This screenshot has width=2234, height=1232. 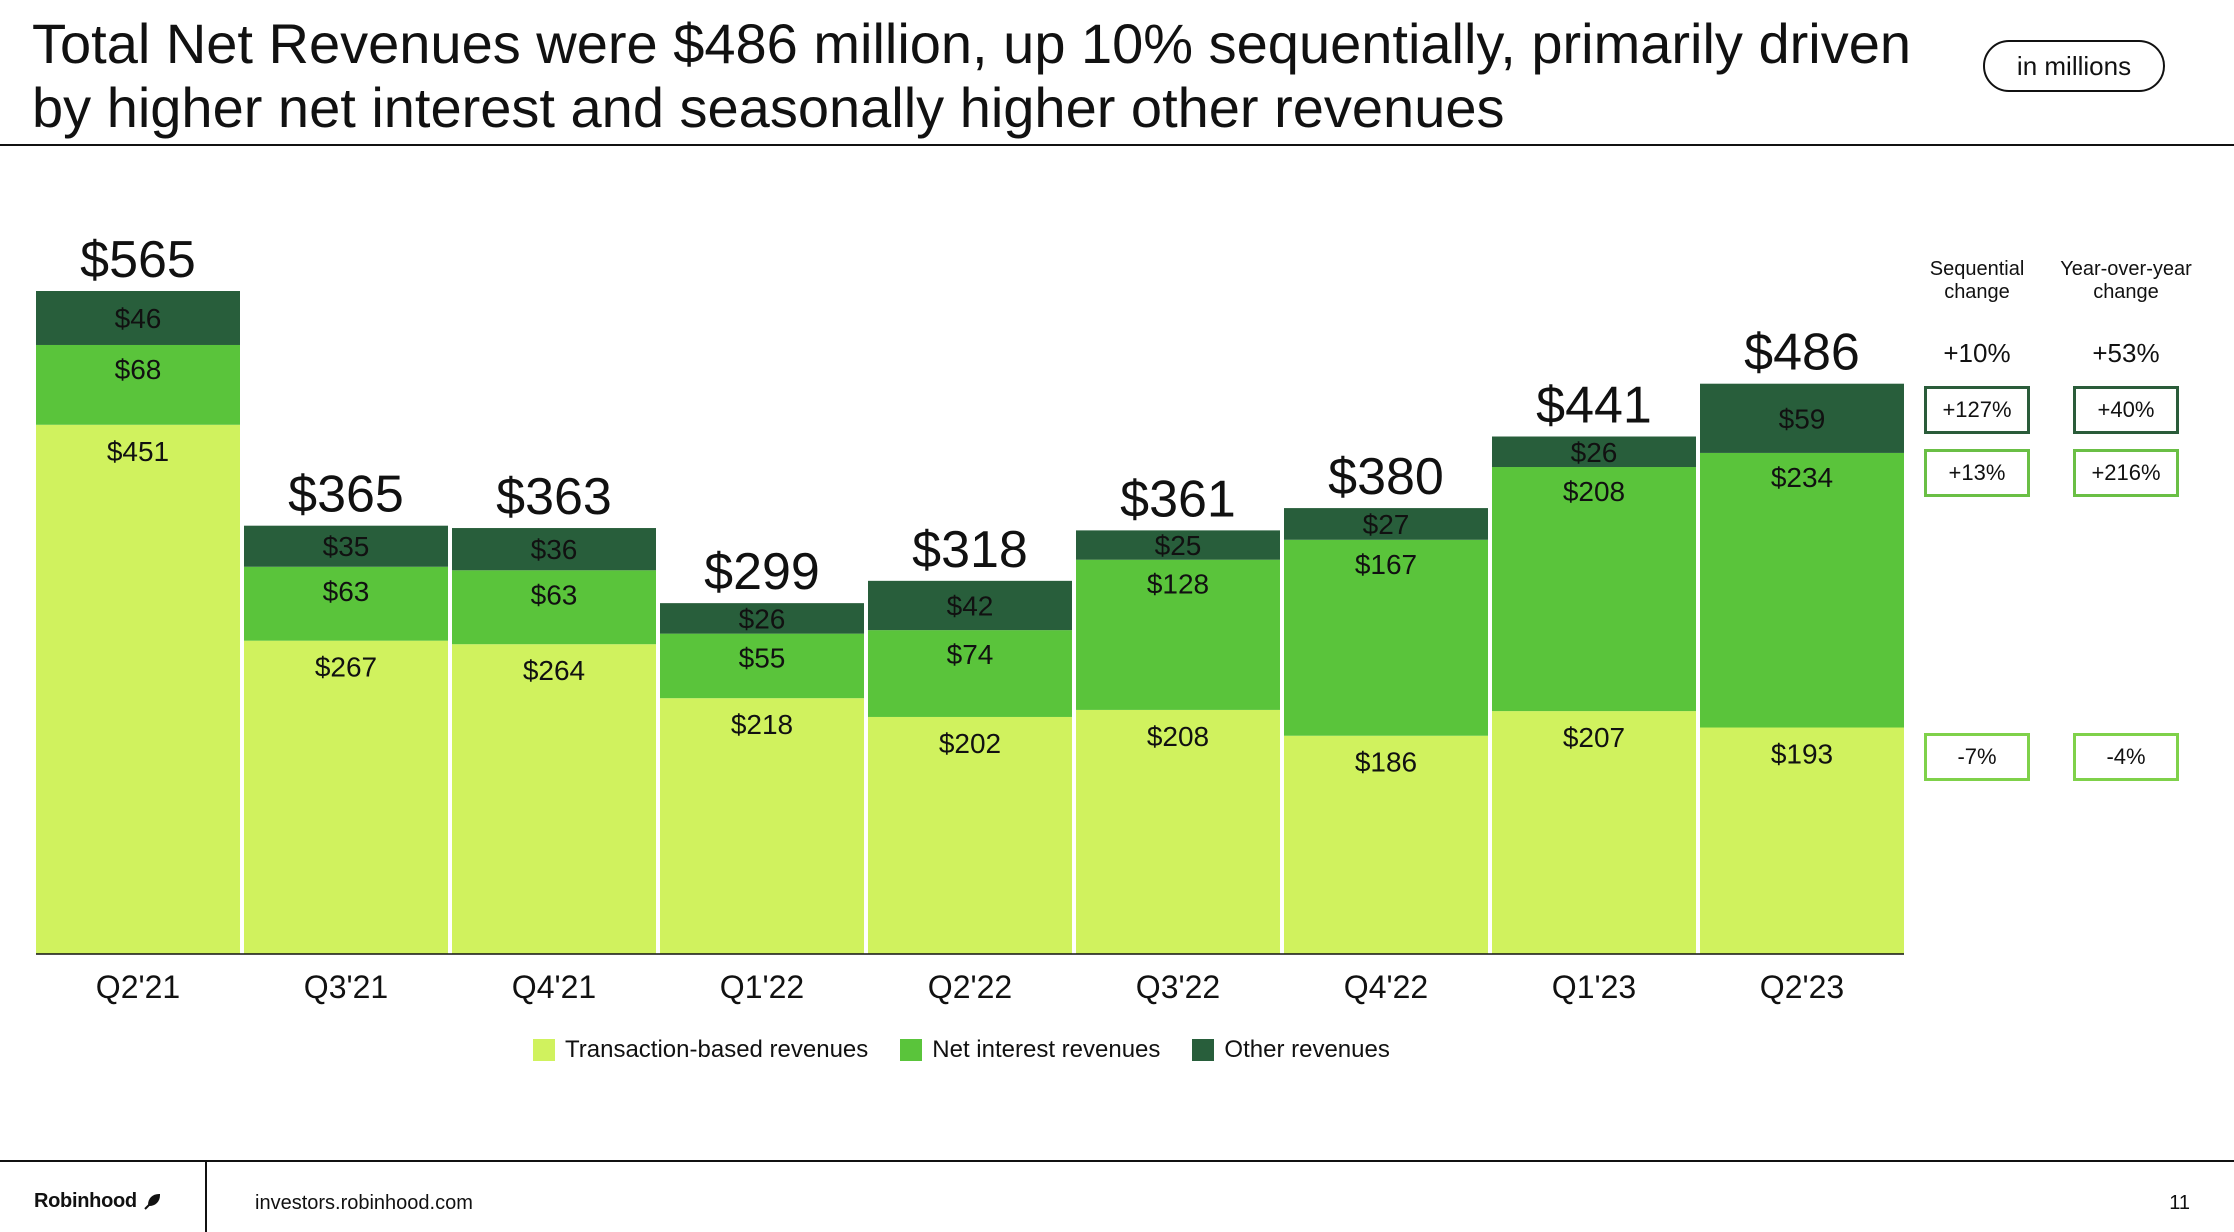 What do you see at coordinates (1307, 1049) in the screenshot?
I see `legend-label-other: Other revenues` at bounding box center [1307, 1049].